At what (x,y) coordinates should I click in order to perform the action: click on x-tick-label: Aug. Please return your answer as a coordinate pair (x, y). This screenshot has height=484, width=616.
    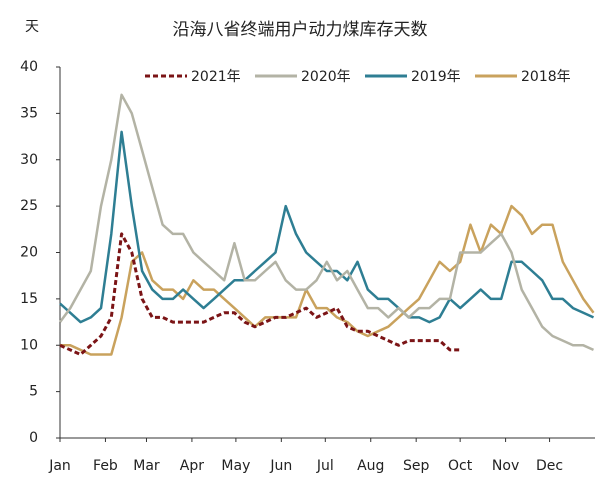
    Looking at the image, I should click on (370, 466).